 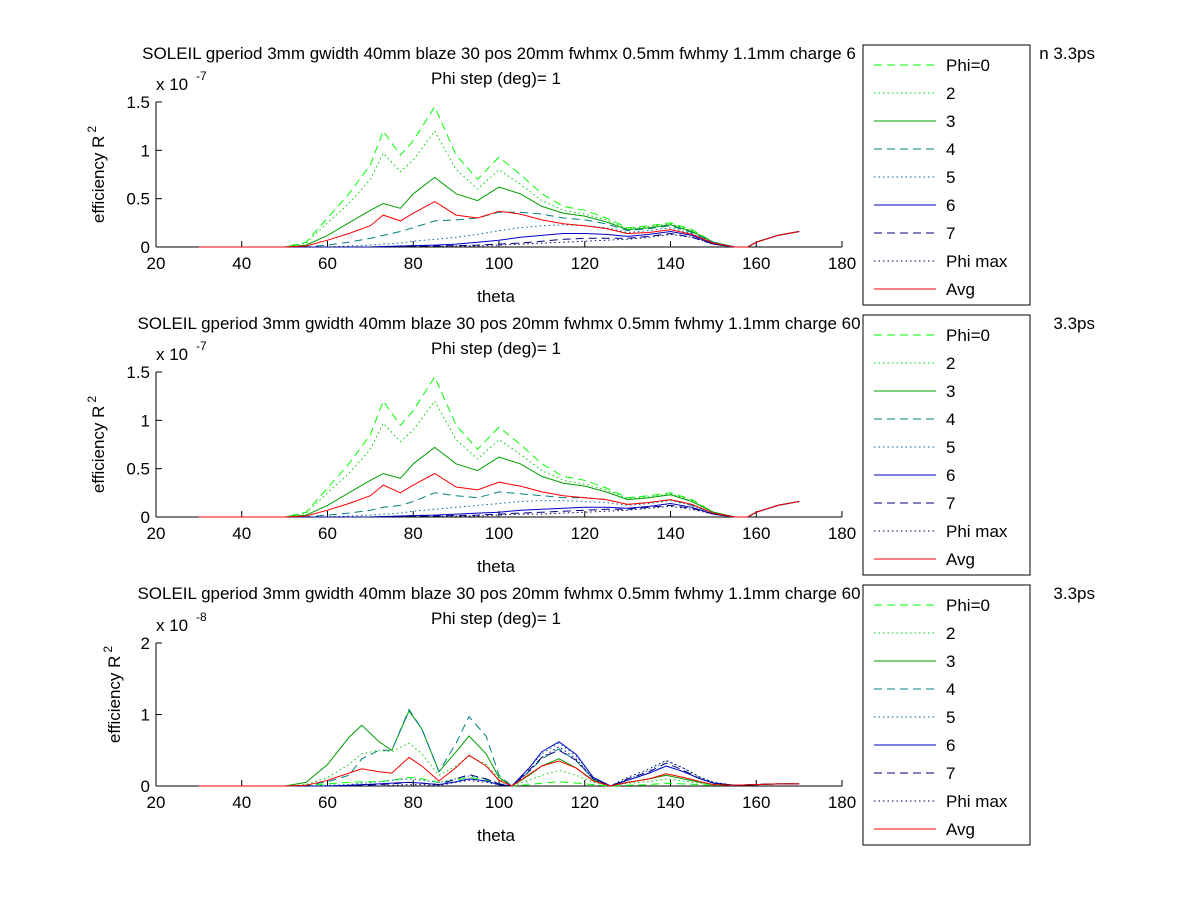 What do you see at coordinates (145, 643) in the screenshot?
I see `y-tick-label: 2` at bounding box center [145, 643].